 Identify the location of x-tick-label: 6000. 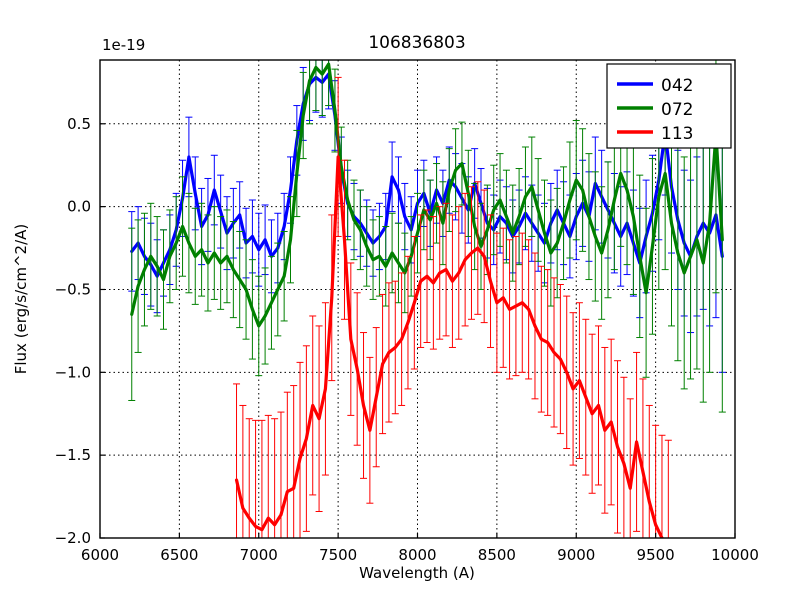
(100, 555).